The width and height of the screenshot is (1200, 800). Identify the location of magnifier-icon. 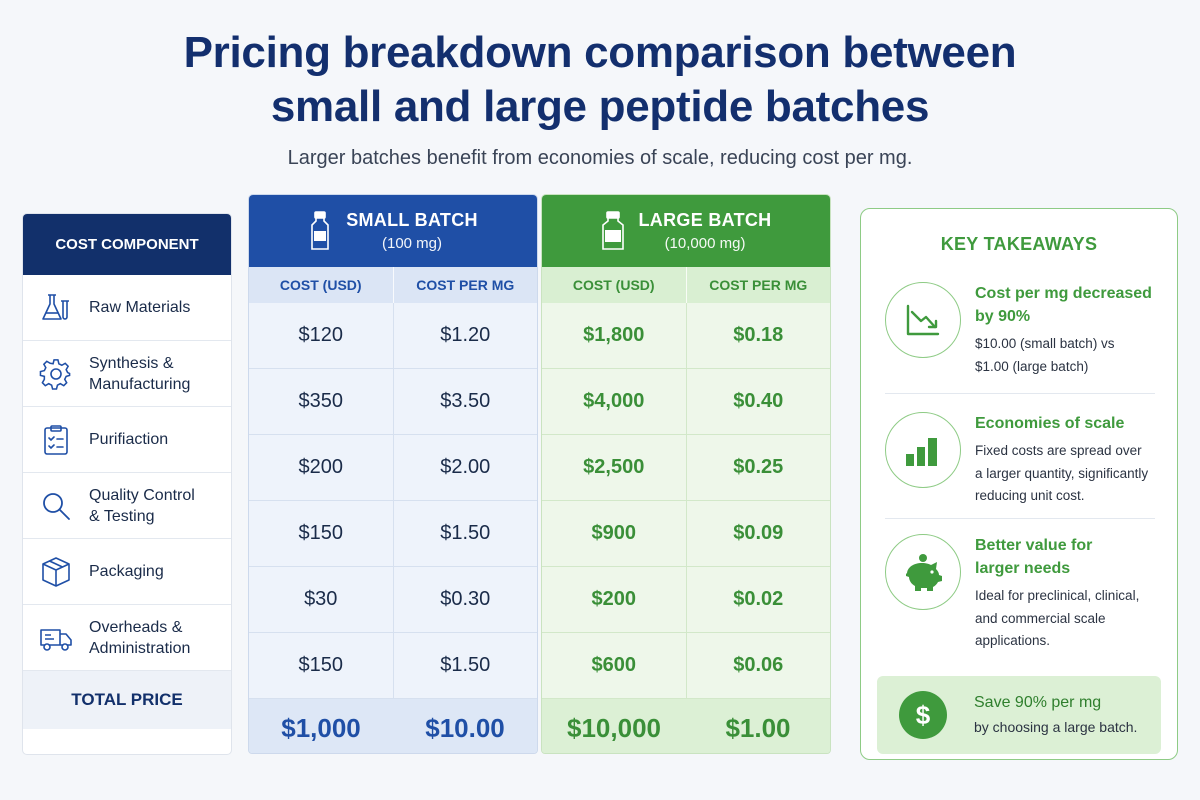
(56, 506).